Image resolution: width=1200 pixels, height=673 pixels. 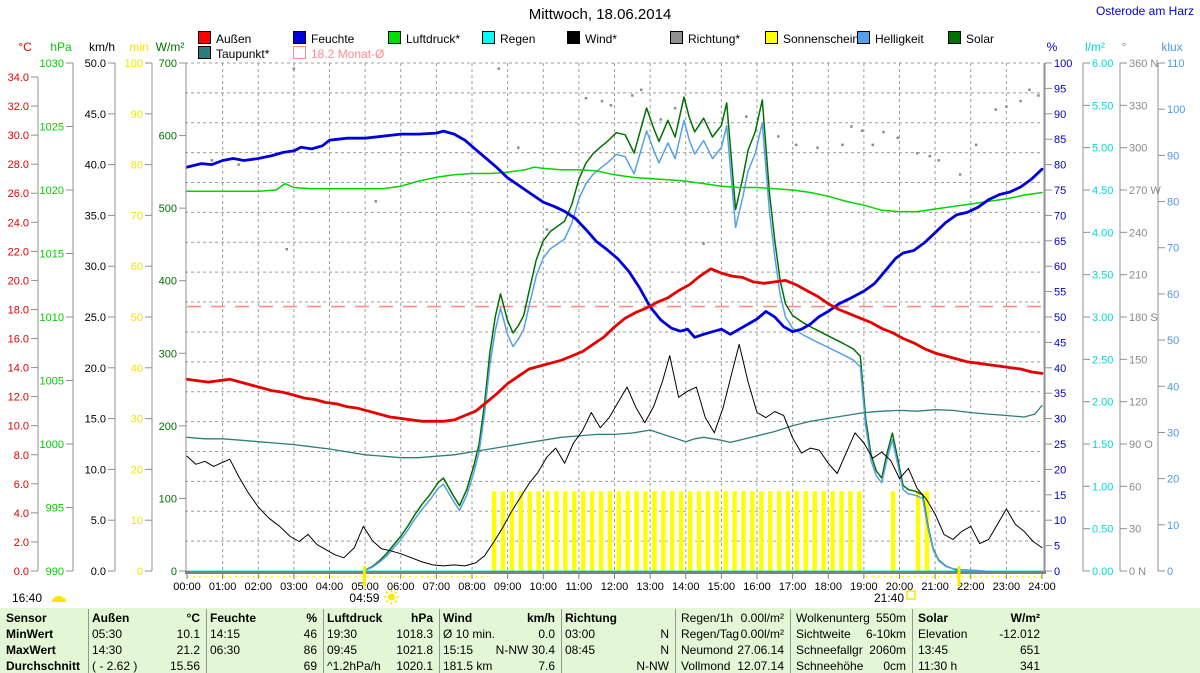 I want to click on svg-text: 3.50, so click(x=1102, y=276).